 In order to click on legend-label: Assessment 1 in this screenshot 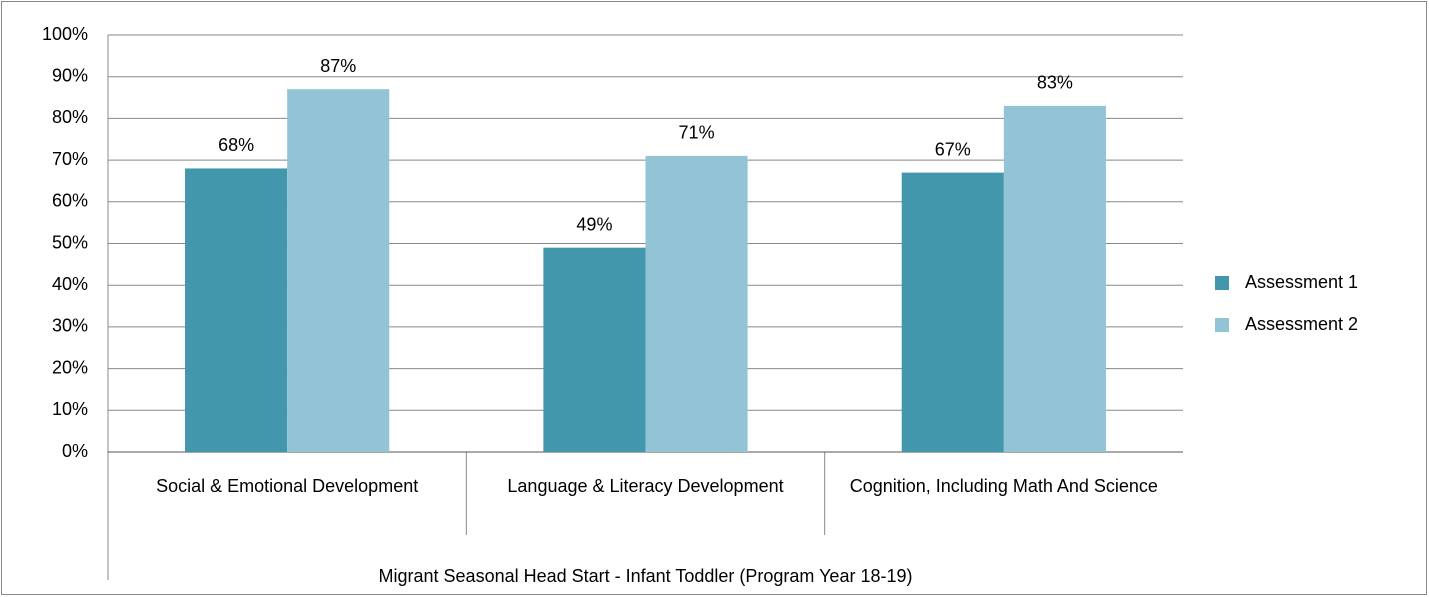, I will do `click(1301, 282)`.